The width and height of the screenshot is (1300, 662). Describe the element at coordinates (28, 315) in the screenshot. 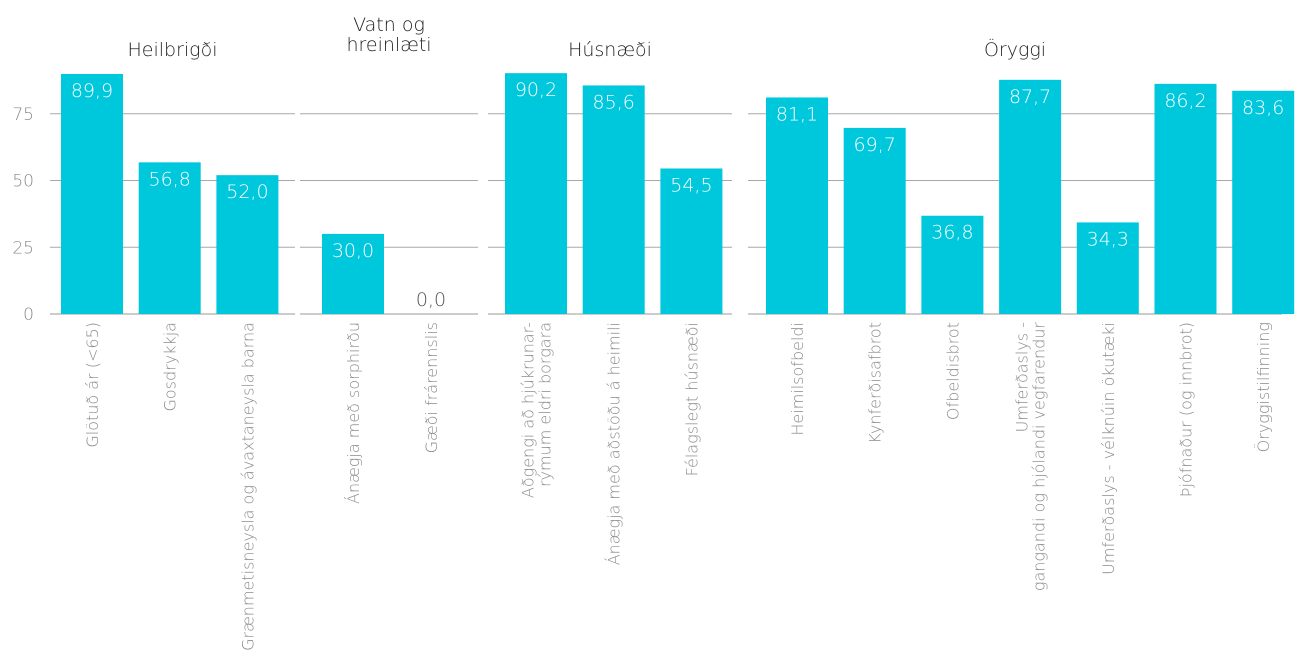

I see `y-tick-label: 0` at that location.